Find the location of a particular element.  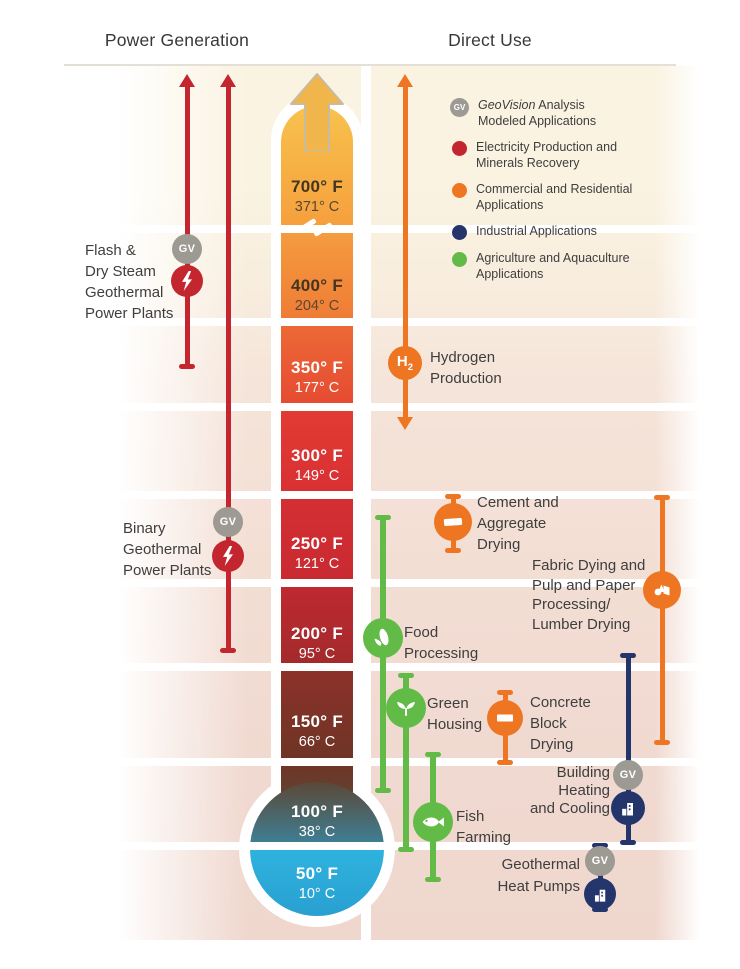

label-binary-geothermal: Binary Geothermal Power Plants is located at coordinates (167, 549).